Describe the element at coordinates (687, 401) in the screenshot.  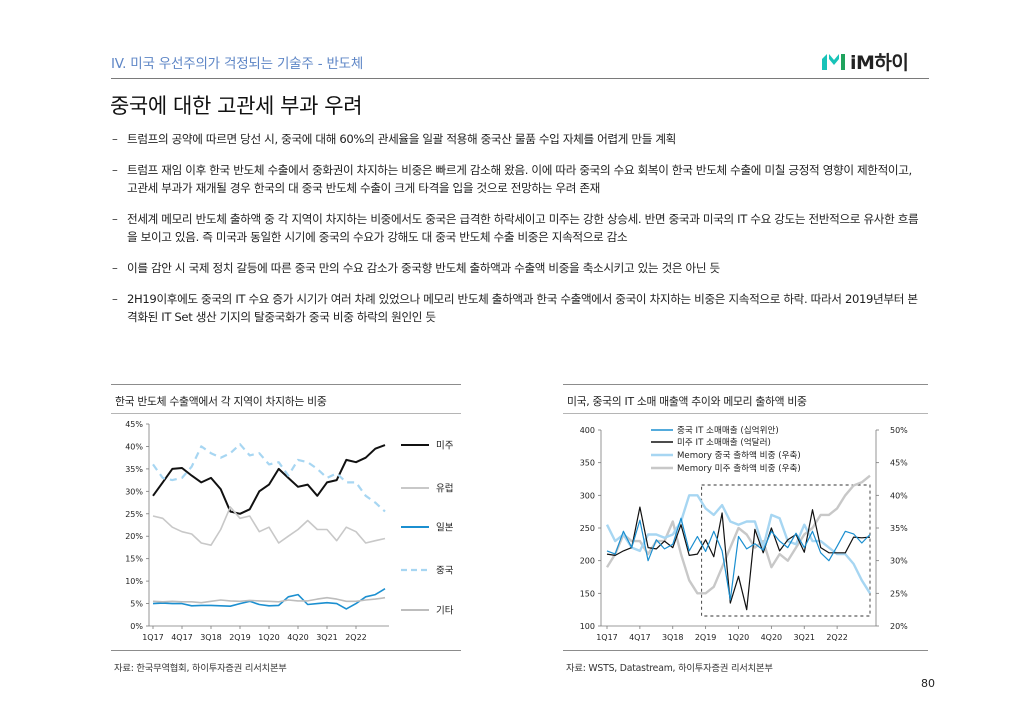
I see `chart-right-title: 미국, 중국의 IT 소매 매출액 추이와 메모리 출하액 비중` at that location.